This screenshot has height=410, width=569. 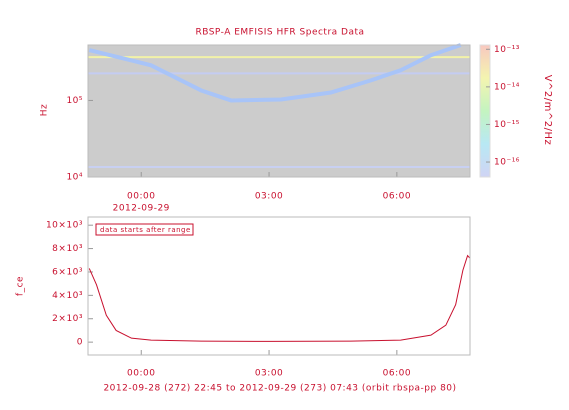 I want to click on y-axis-label: f_ce, so click(x=21, y=286).